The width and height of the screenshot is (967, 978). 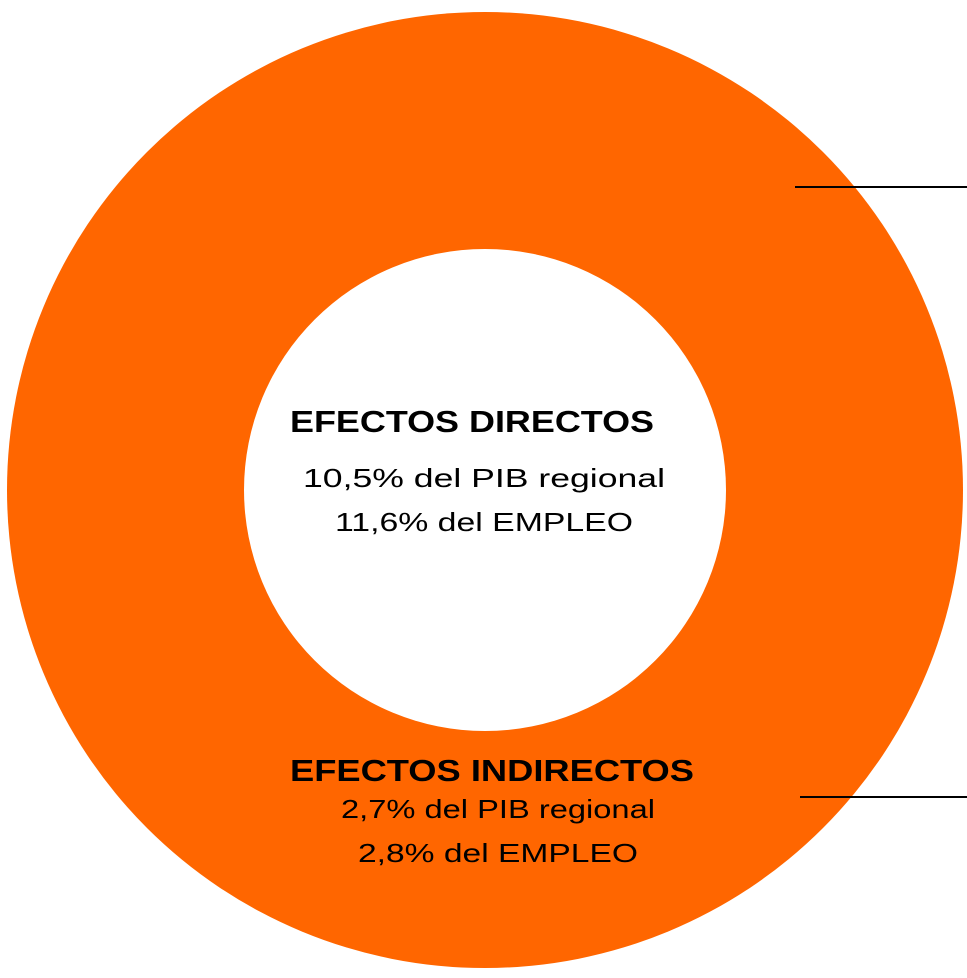 I want to click on ring-title: EFECTOS INDIRECTOS, so click(x=492, y=770).